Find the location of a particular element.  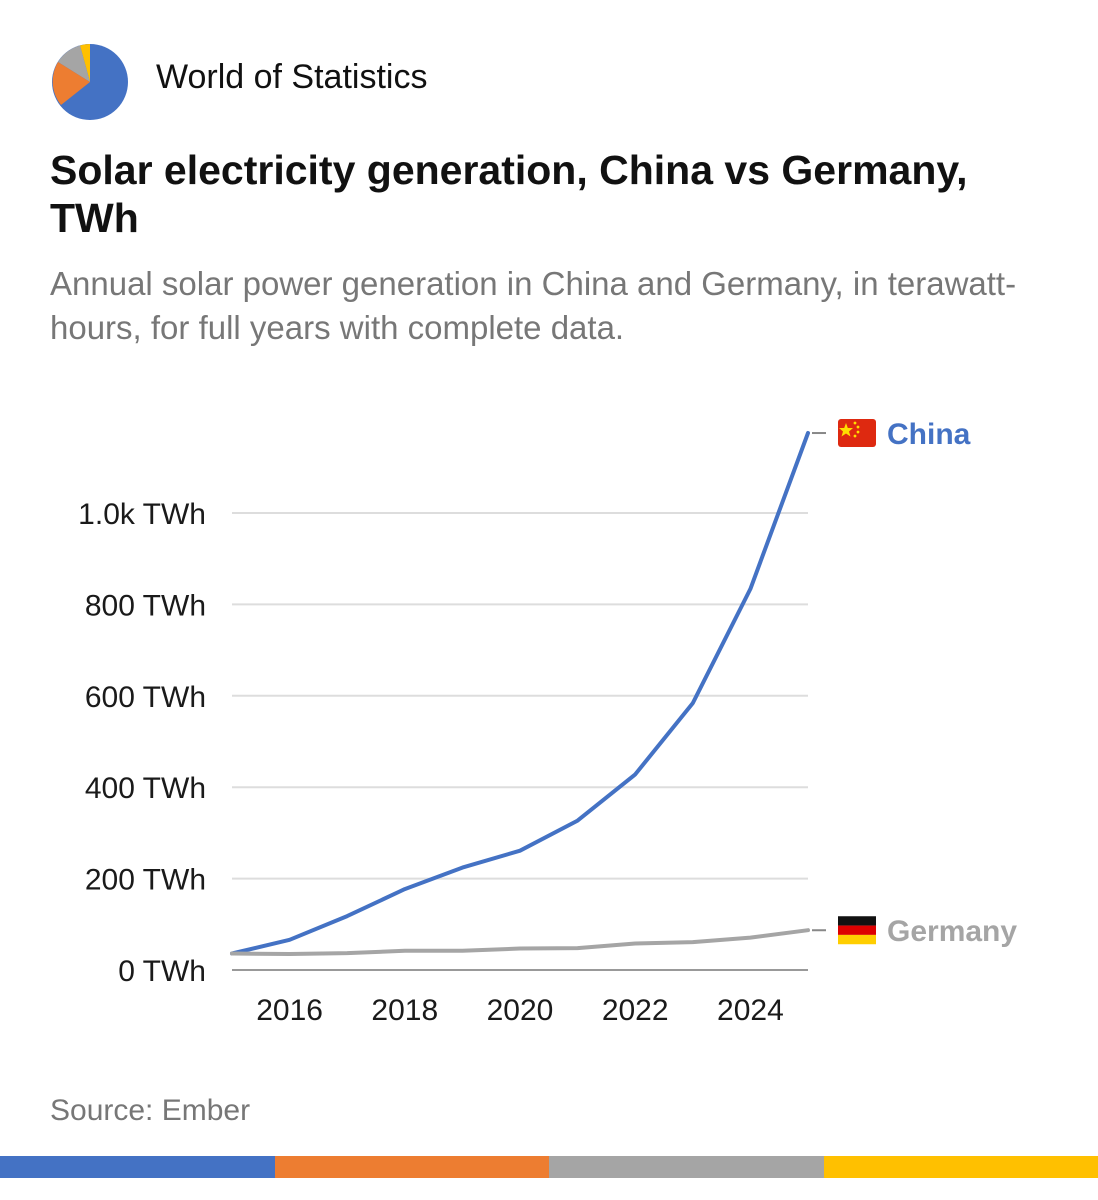

footer-color-bar is located at coordinates (549, 1167).